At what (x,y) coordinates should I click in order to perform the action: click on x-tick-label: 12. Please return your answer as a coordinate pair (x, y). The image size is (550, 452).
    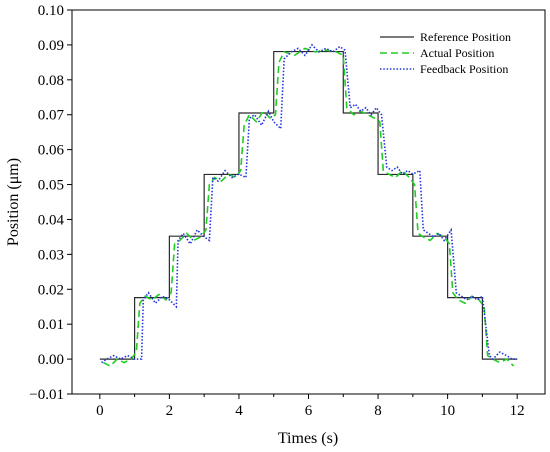
    Looking at the image, I should click on (517, 411).